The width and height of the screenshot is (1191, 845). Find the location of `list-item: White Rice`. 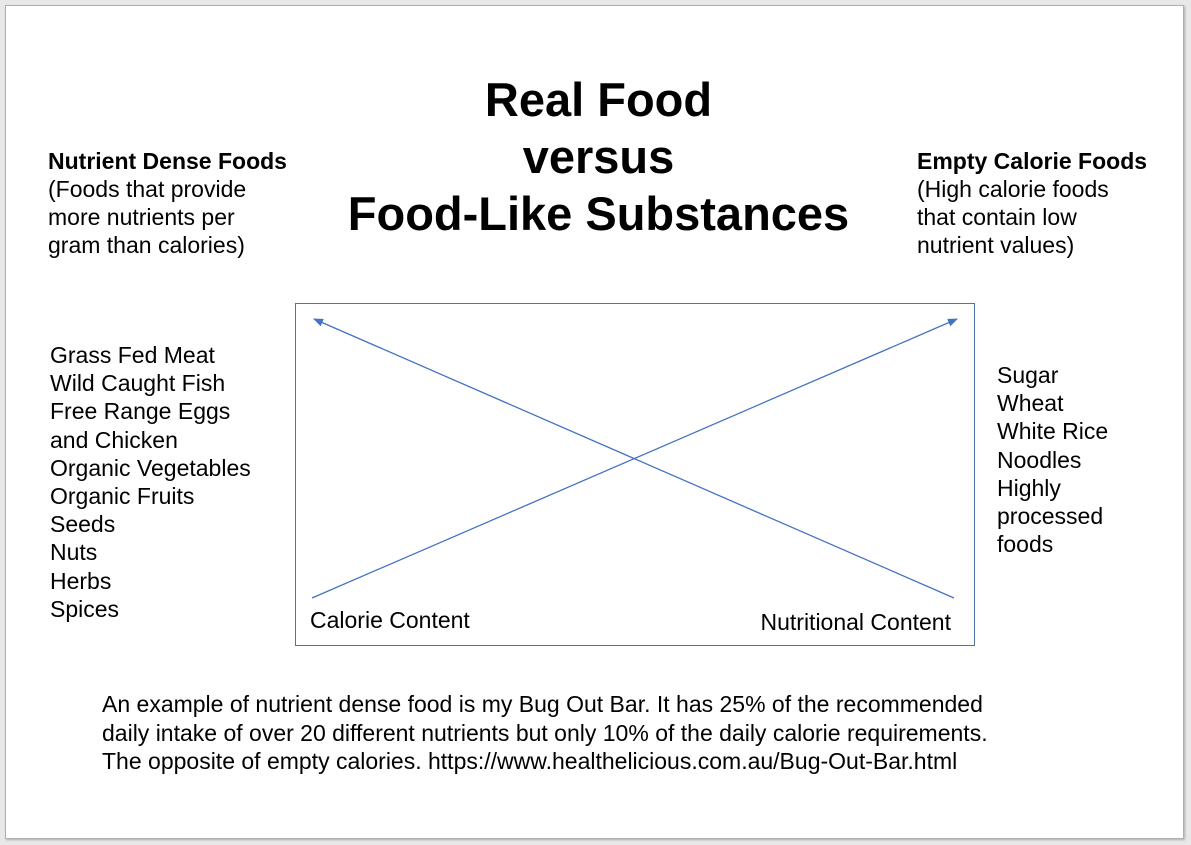

list-item: White Rice is located at coordinates (1053, 431).